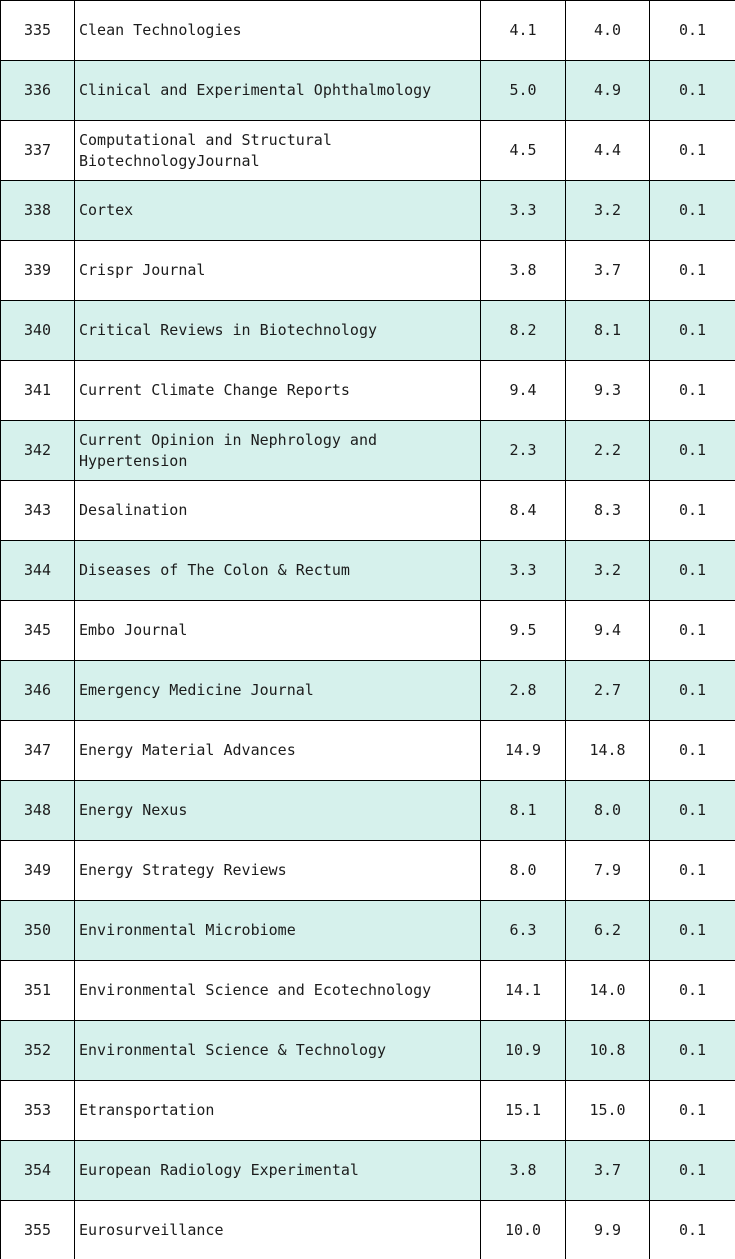  Describe the element at coordinates (607, 630) in the screenshot. I see `metric-previous-cell: 9.4` at that location.